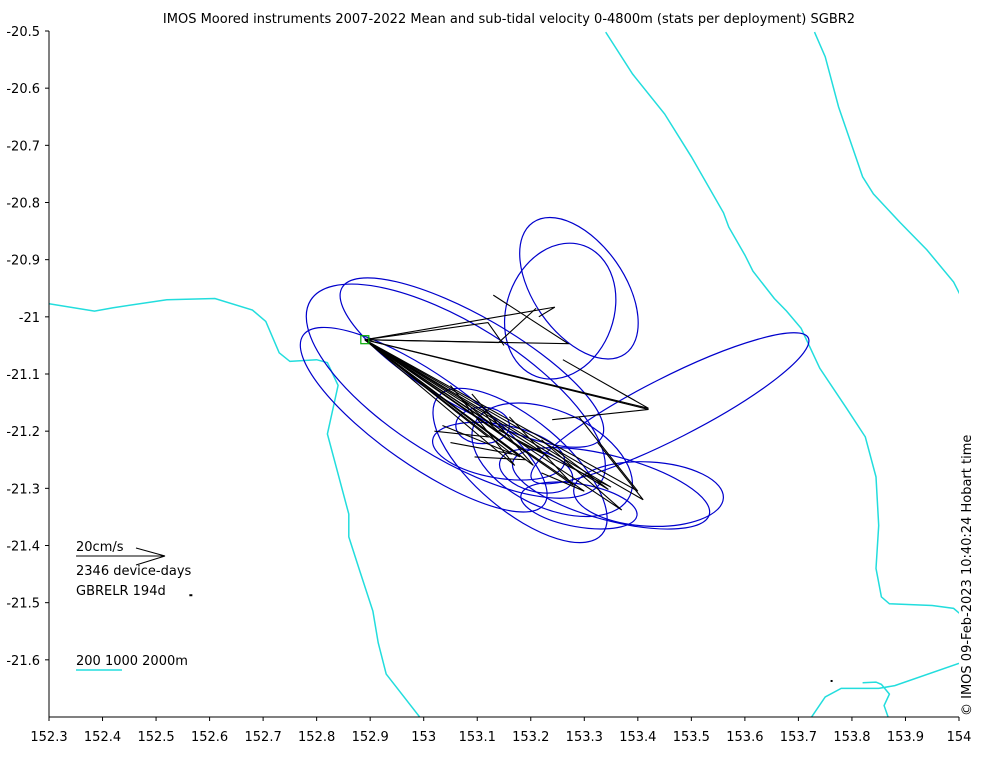 The image size is (988, 760). What do you see at coordinates (263, 737) in the screenshot?
I see `x-tick-label: 152.7` at bounding box center [263, 737].